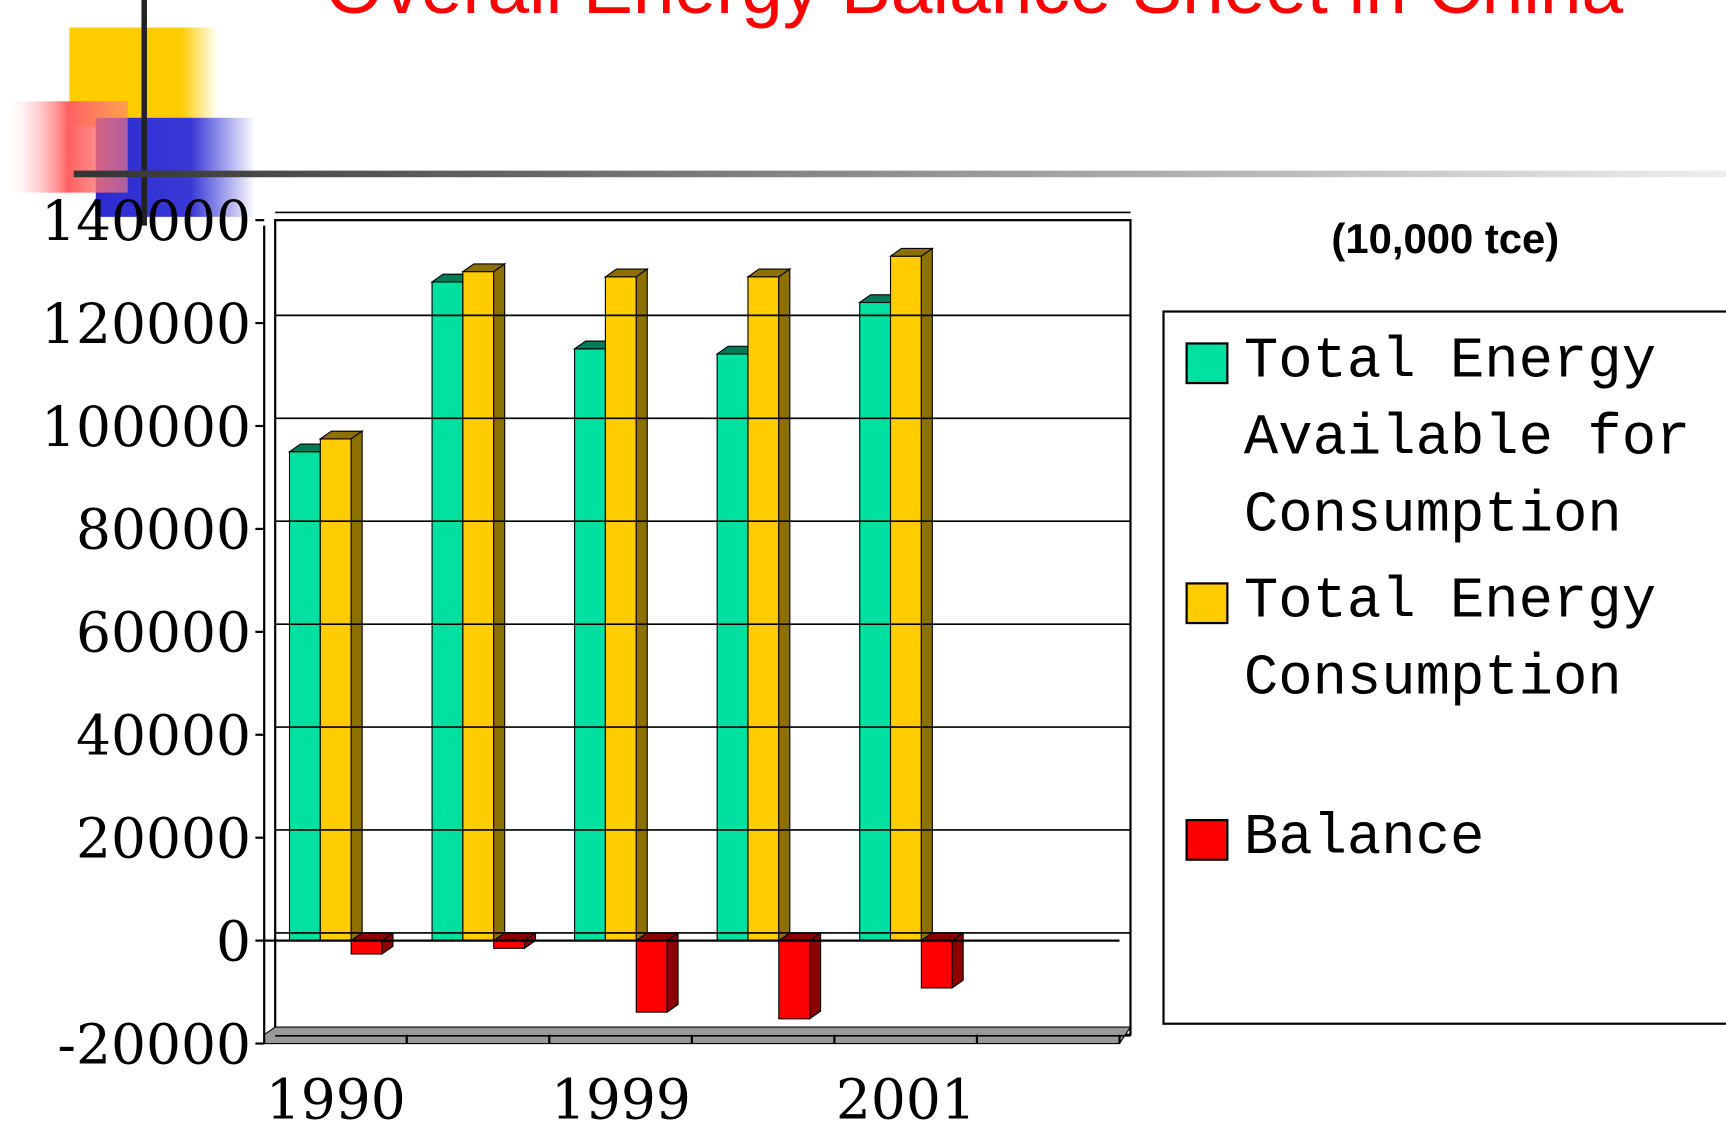  What do you see at coordinates (146, 324) in the screenshot?
I see `y-tick-label: 120000` at bounding box center [146, 324].